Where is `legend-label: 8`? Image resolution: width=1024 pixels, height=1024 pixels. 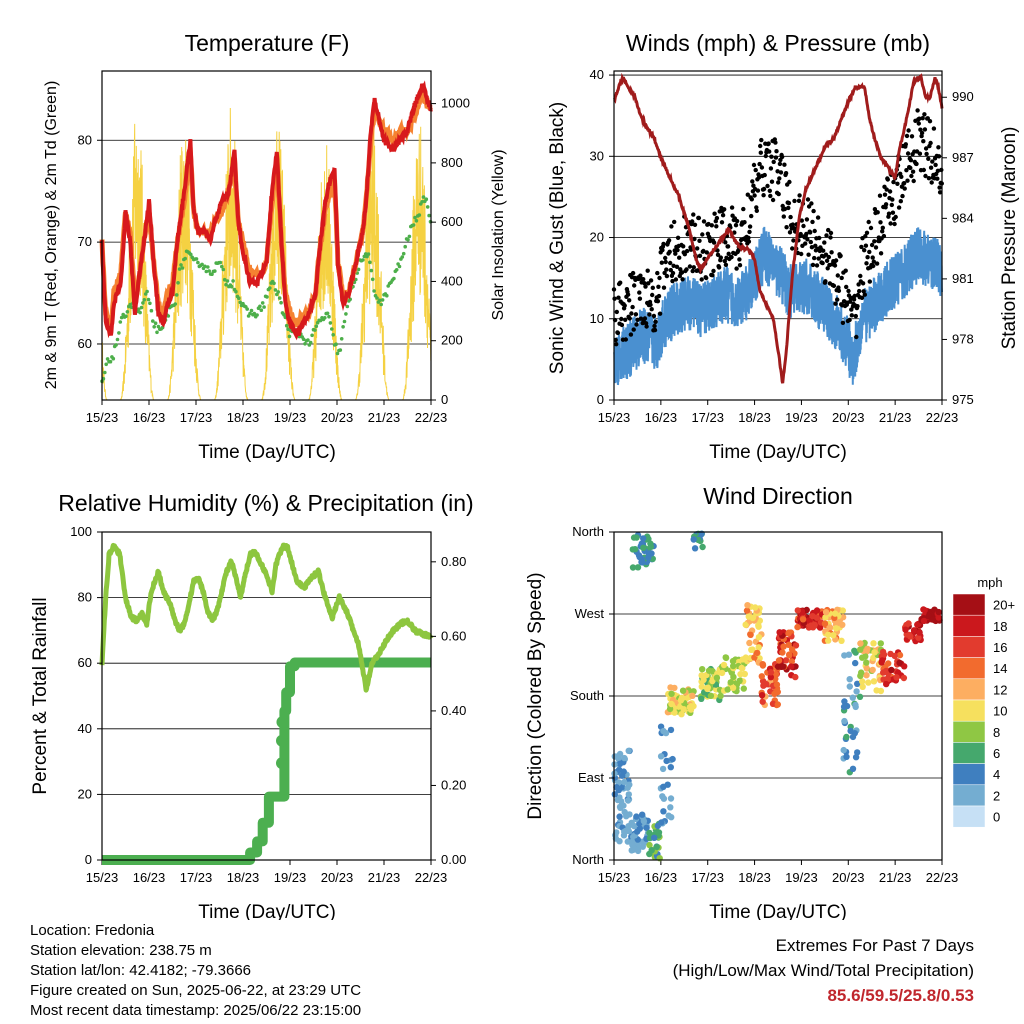 legend-label: 8 is located at coordinates (996, 732).